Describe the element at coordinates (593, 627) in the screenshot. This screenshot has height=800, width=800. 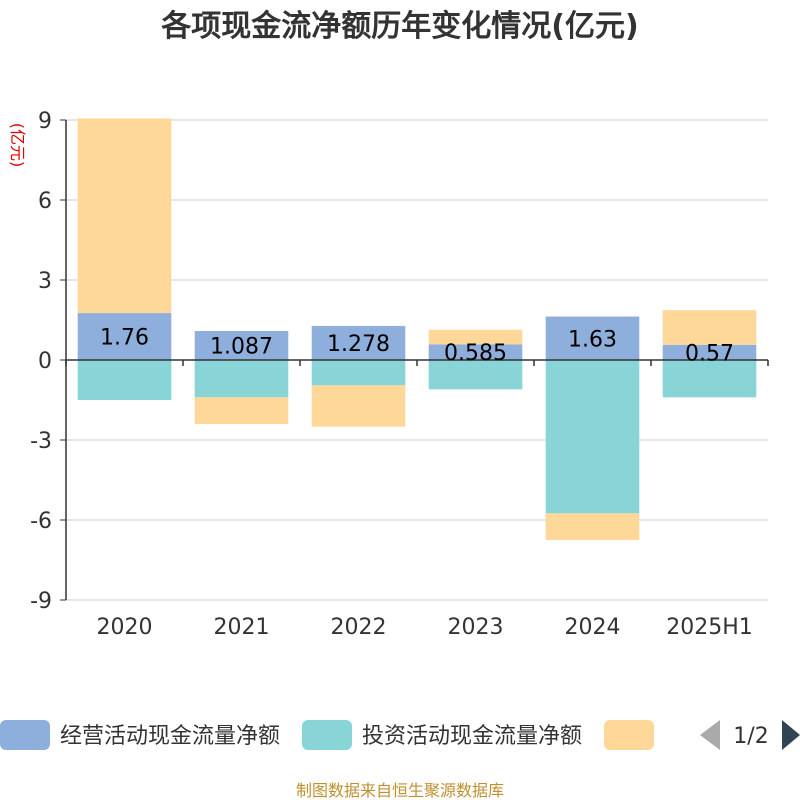
I see `x-tick-label: 2024` at that location.